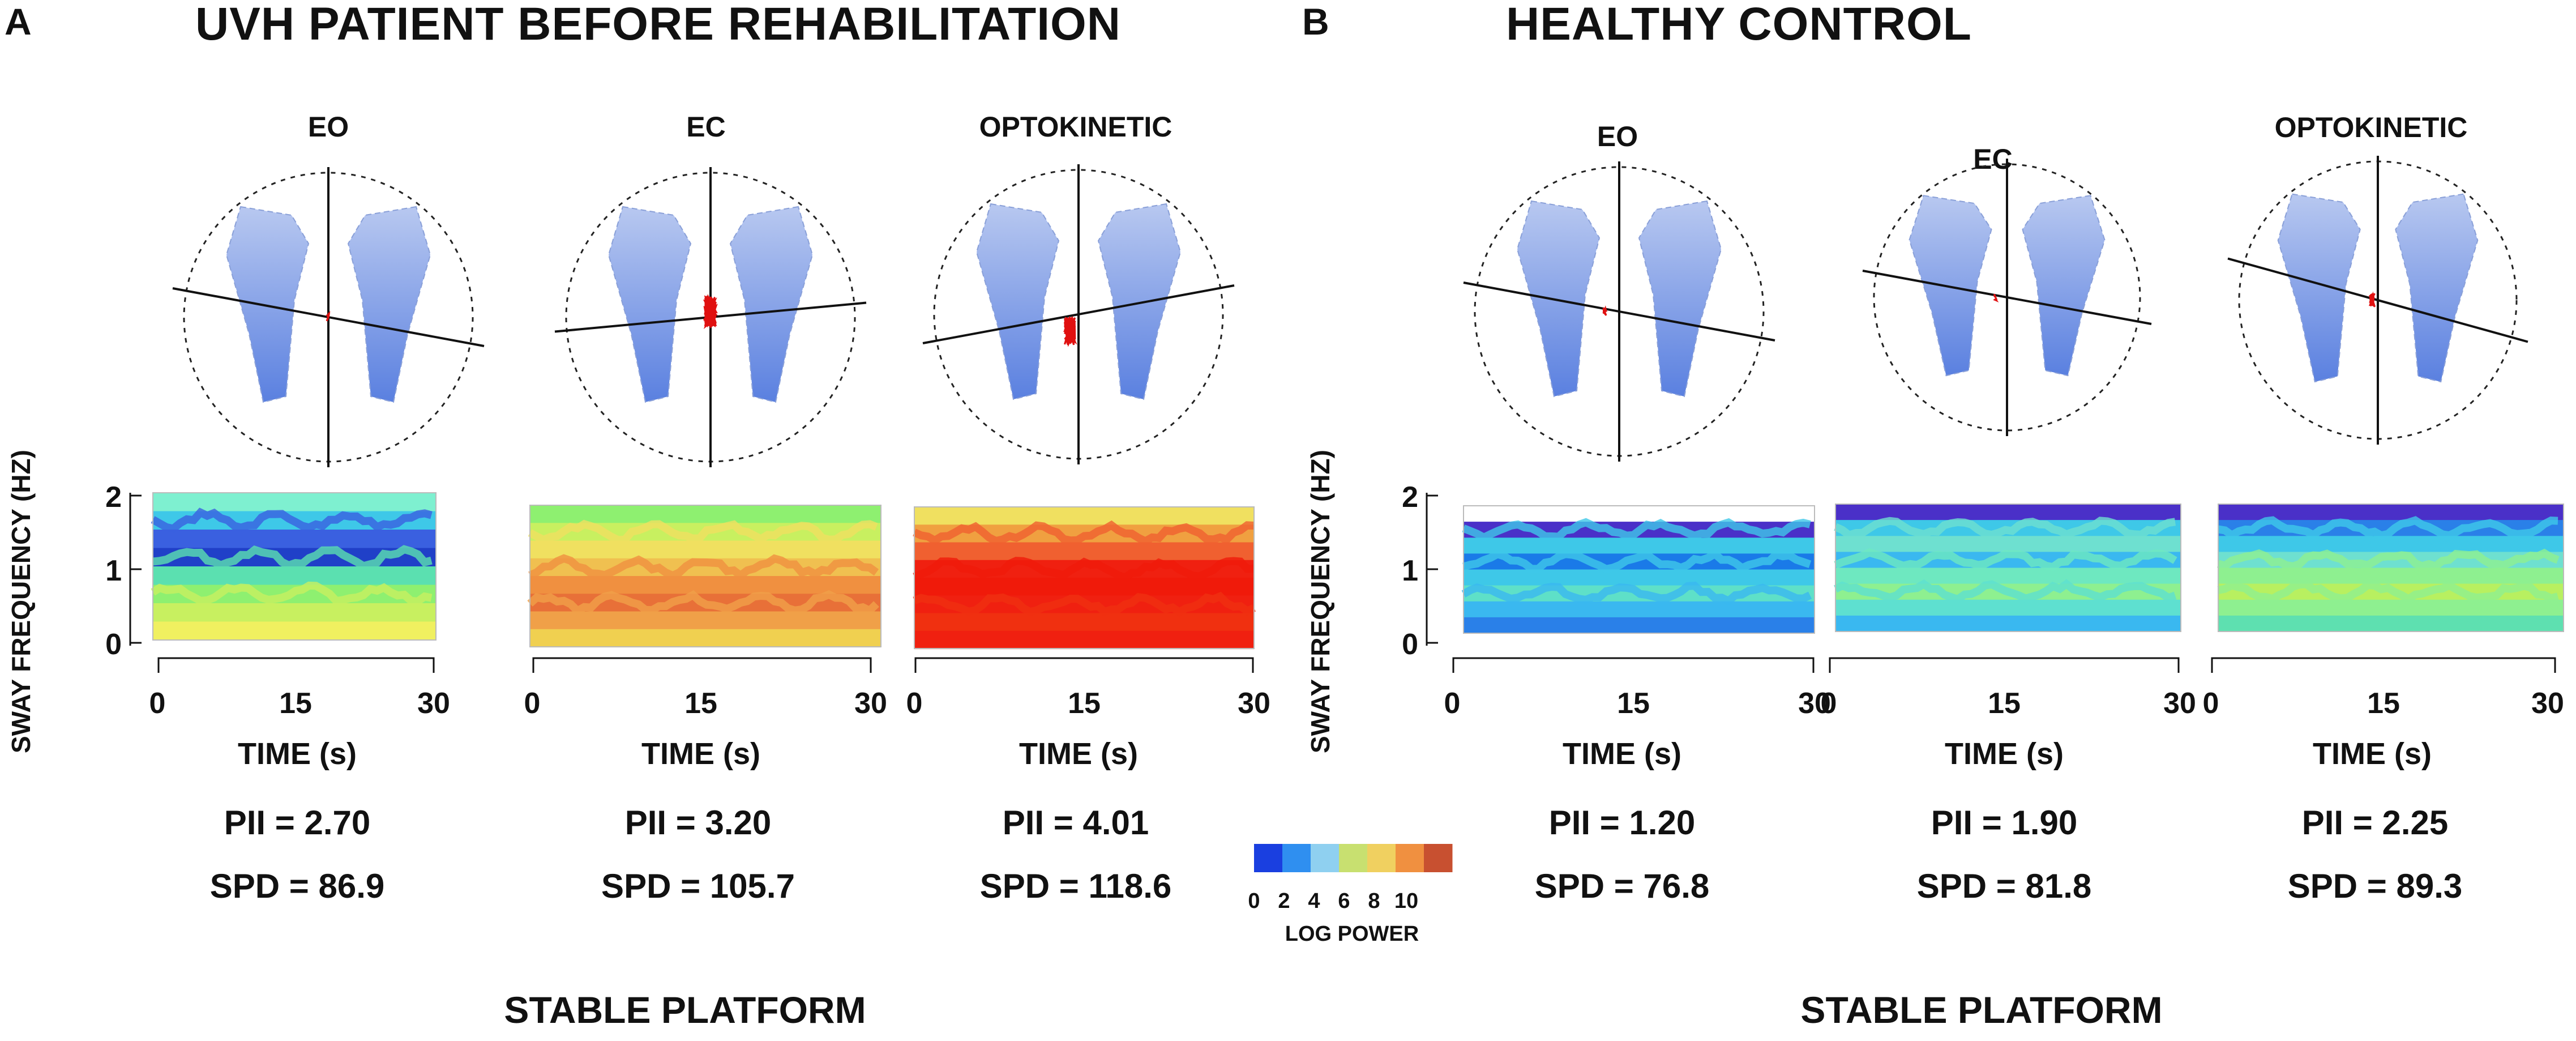  What do you see at coordinates (870, 703) in the screenshot?
I see `x-tick-30-a-ec: 30` at bounding box center [870, 703].